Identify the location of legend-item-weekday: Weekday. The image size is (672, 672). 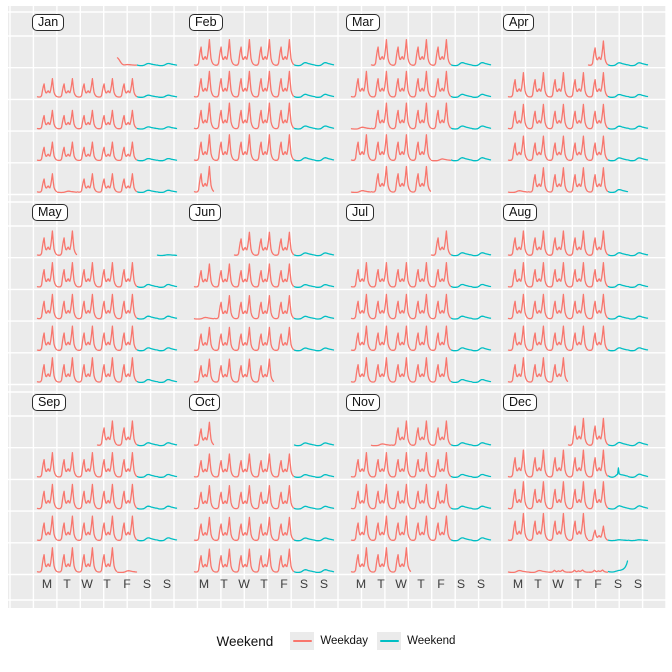
(329, 641).